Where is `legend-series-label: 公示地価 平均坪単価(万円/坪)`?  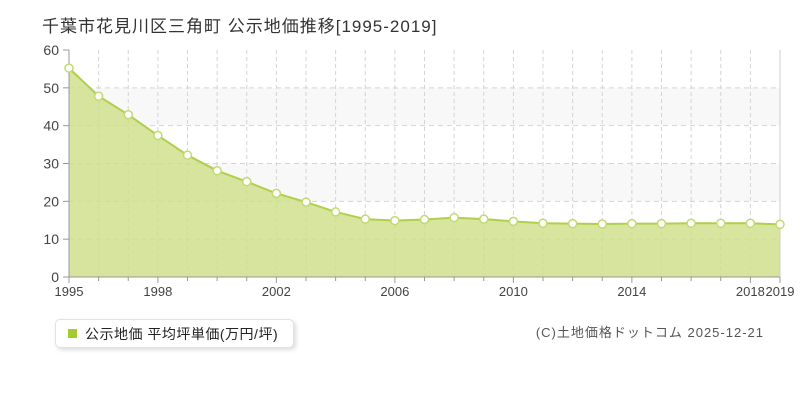
legend-series-label: 公示地価 平均坪単価(万円/坪) is located at coordinates (182, 333).